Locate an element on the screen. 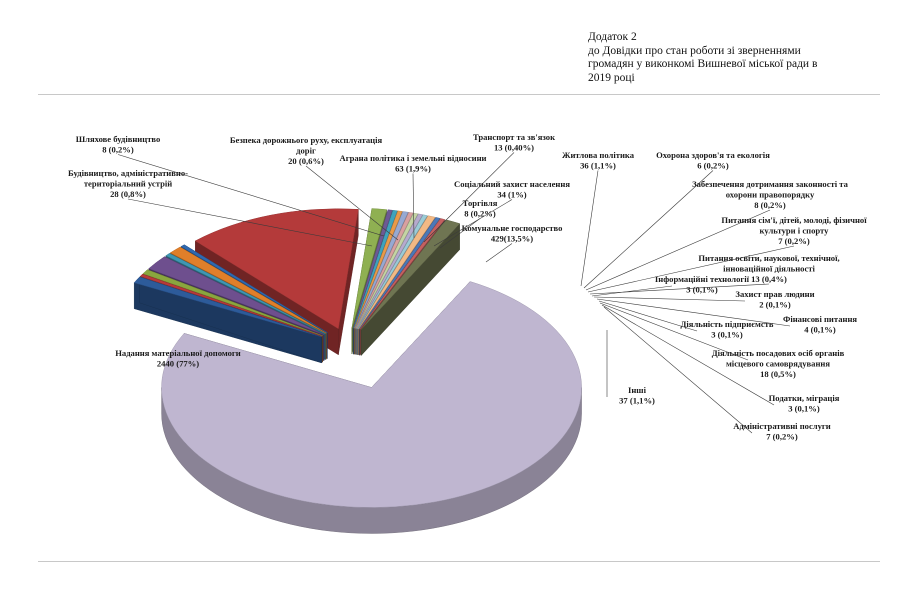  value-label: 6 (0,2%) is located at coordinates (713, 166).